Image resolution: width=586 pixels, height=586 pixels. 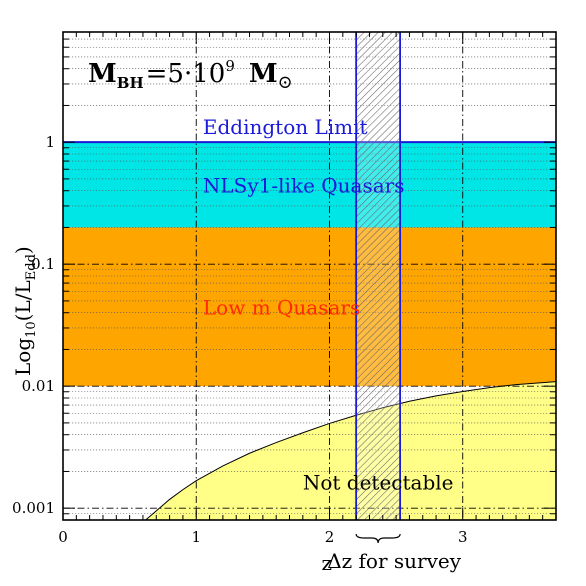 What do you see at coordinates (31, 267) in the screenshot?
I see `y-axis-label-sub: Edd` at bounding box center [31, 267].